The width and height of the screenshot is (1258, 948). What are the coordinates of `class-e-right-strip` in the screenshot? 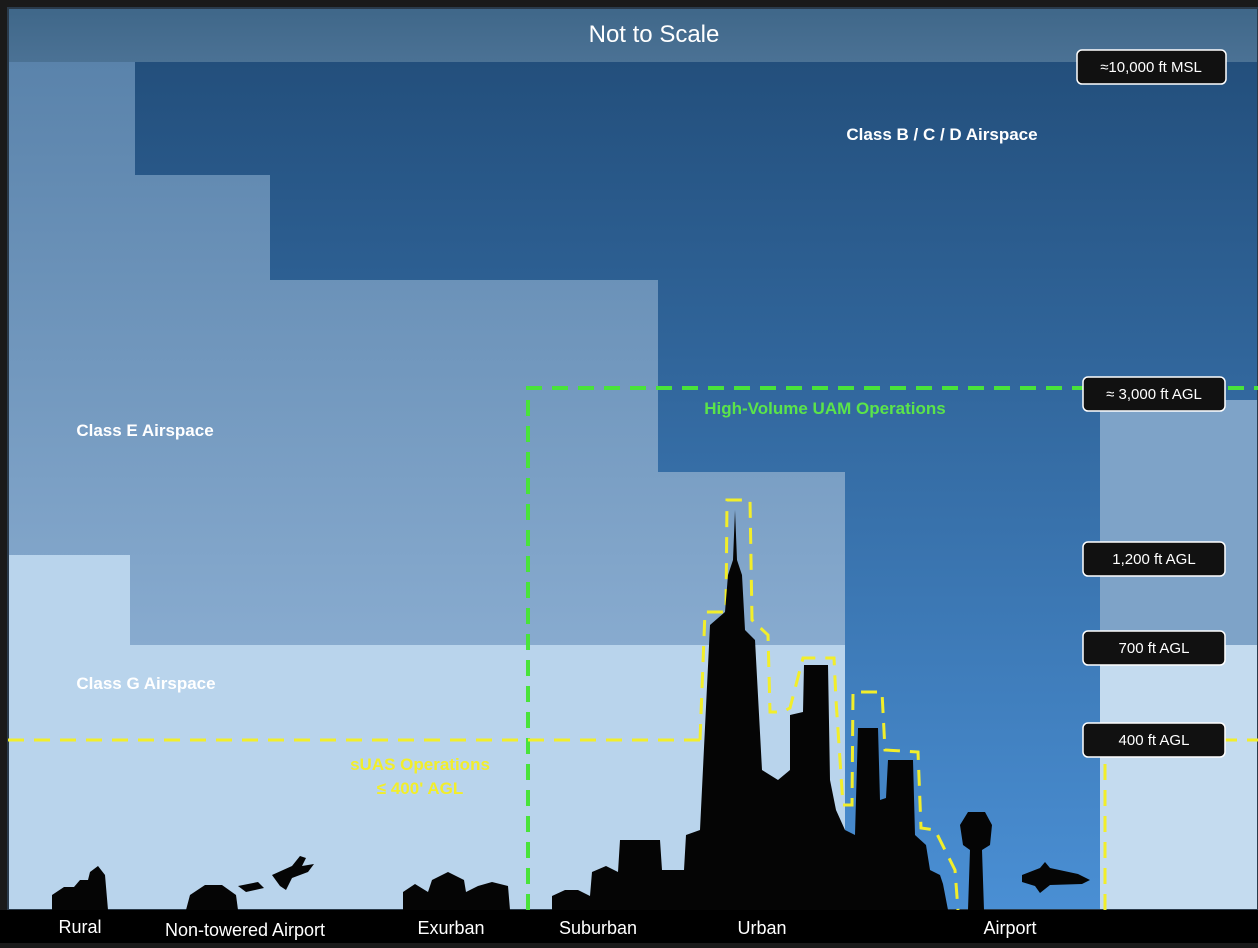 It's located at (1179, 522).